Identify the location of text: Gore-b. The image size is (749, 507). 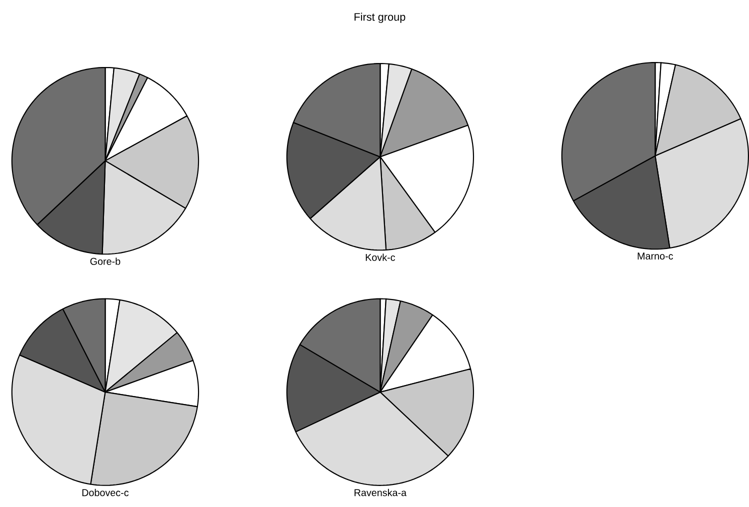
(105, 261).